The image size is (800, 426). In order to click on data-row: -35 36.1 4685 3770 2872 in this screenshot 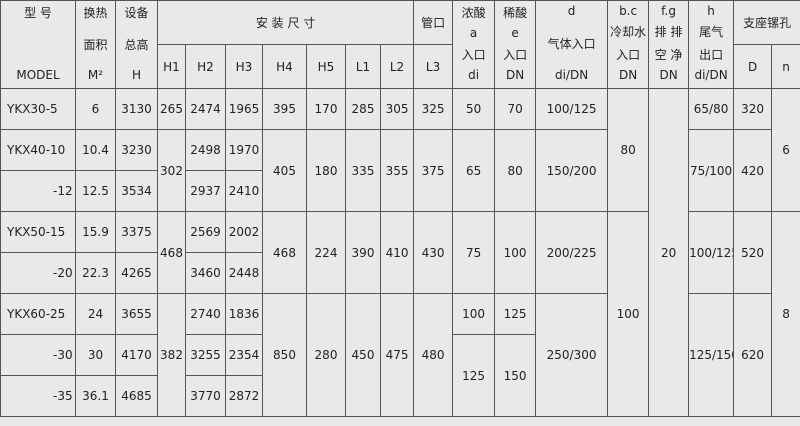, I will do `click(400, 396)`.